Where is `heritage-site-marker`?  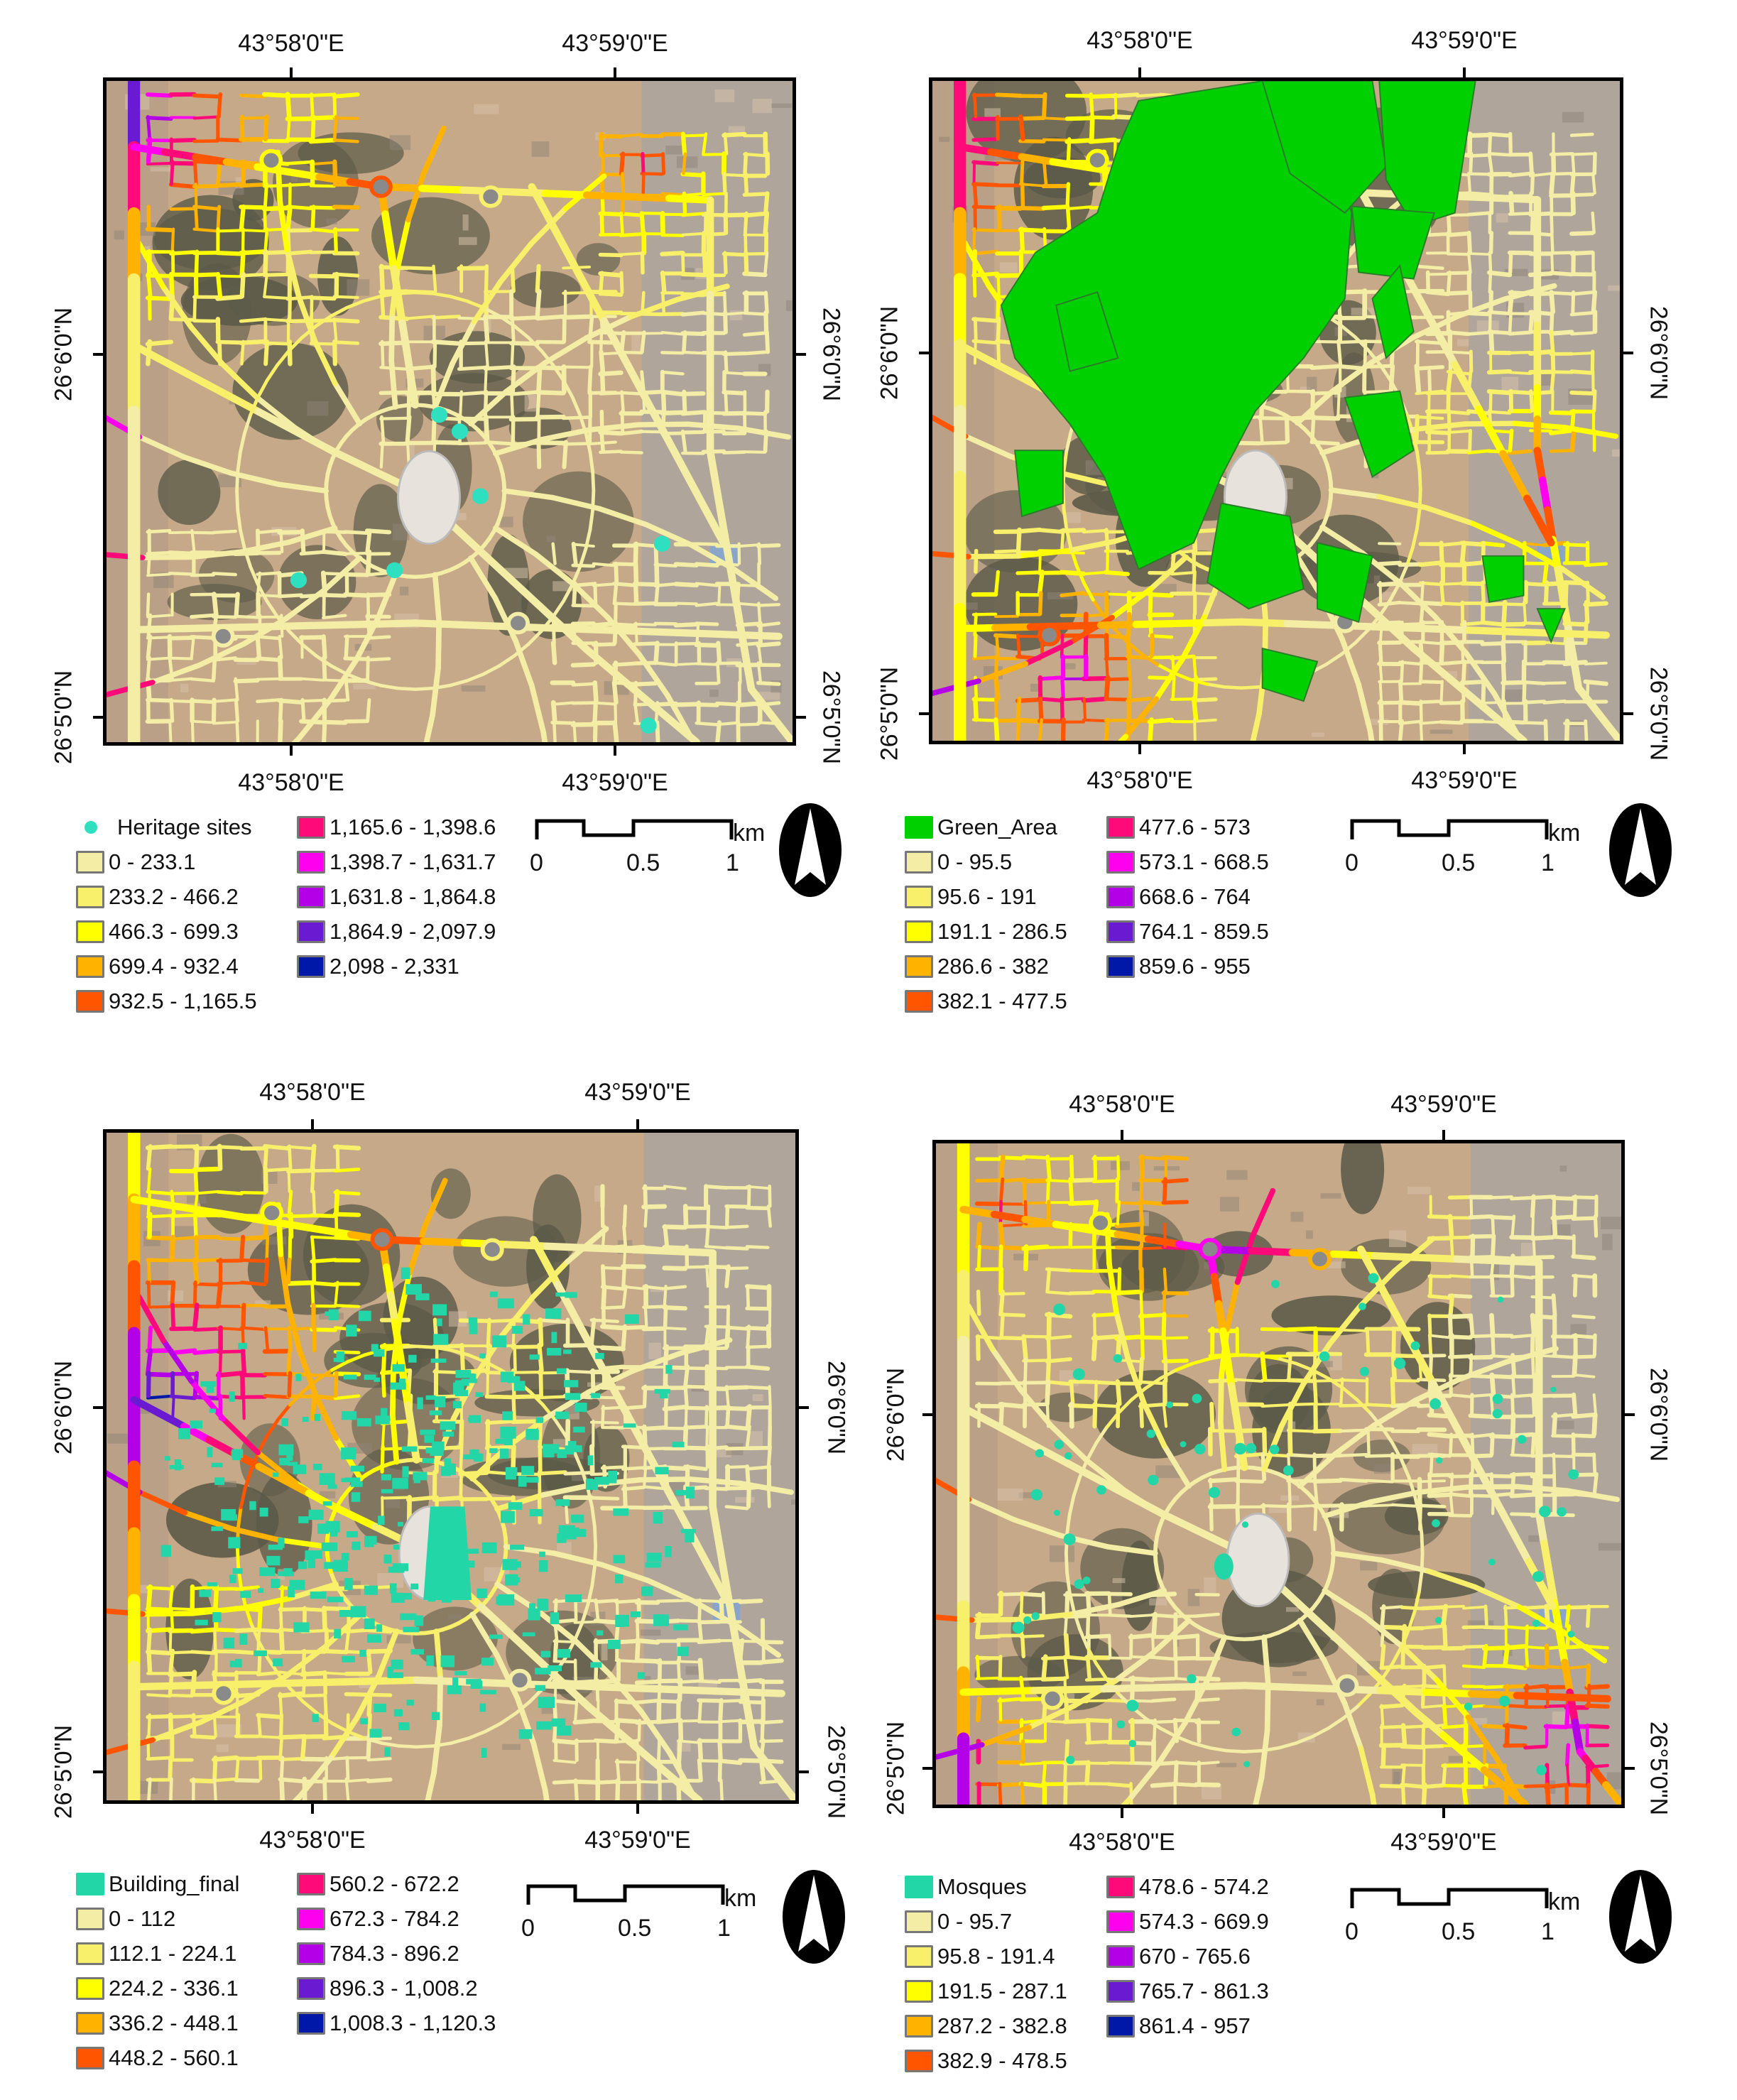 heritage-site-marker is located at coordinates (298, 580).